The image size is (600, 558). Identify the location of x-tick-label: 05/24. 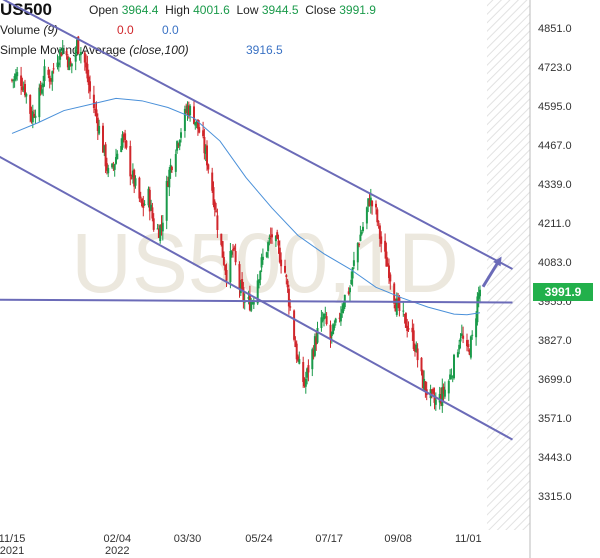
(259, 539).